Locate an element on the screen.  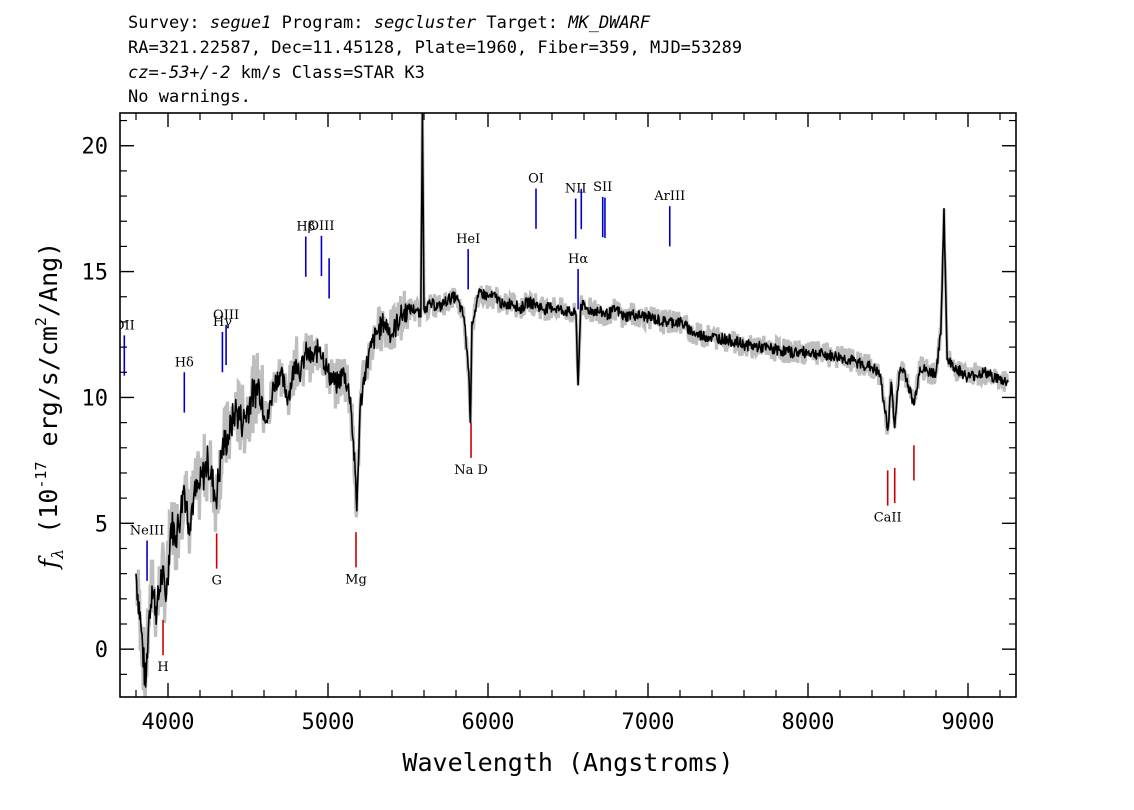
header-line-3: cz=-53+/-2 km/s Class=STAR K3 is located at coordinates (276, 73).